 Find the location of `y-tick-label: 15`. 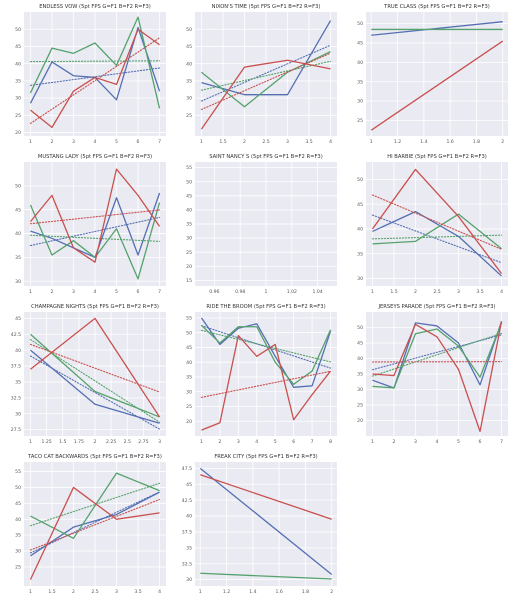

y-tick-label: 15 is located at coordinates (189, 281).